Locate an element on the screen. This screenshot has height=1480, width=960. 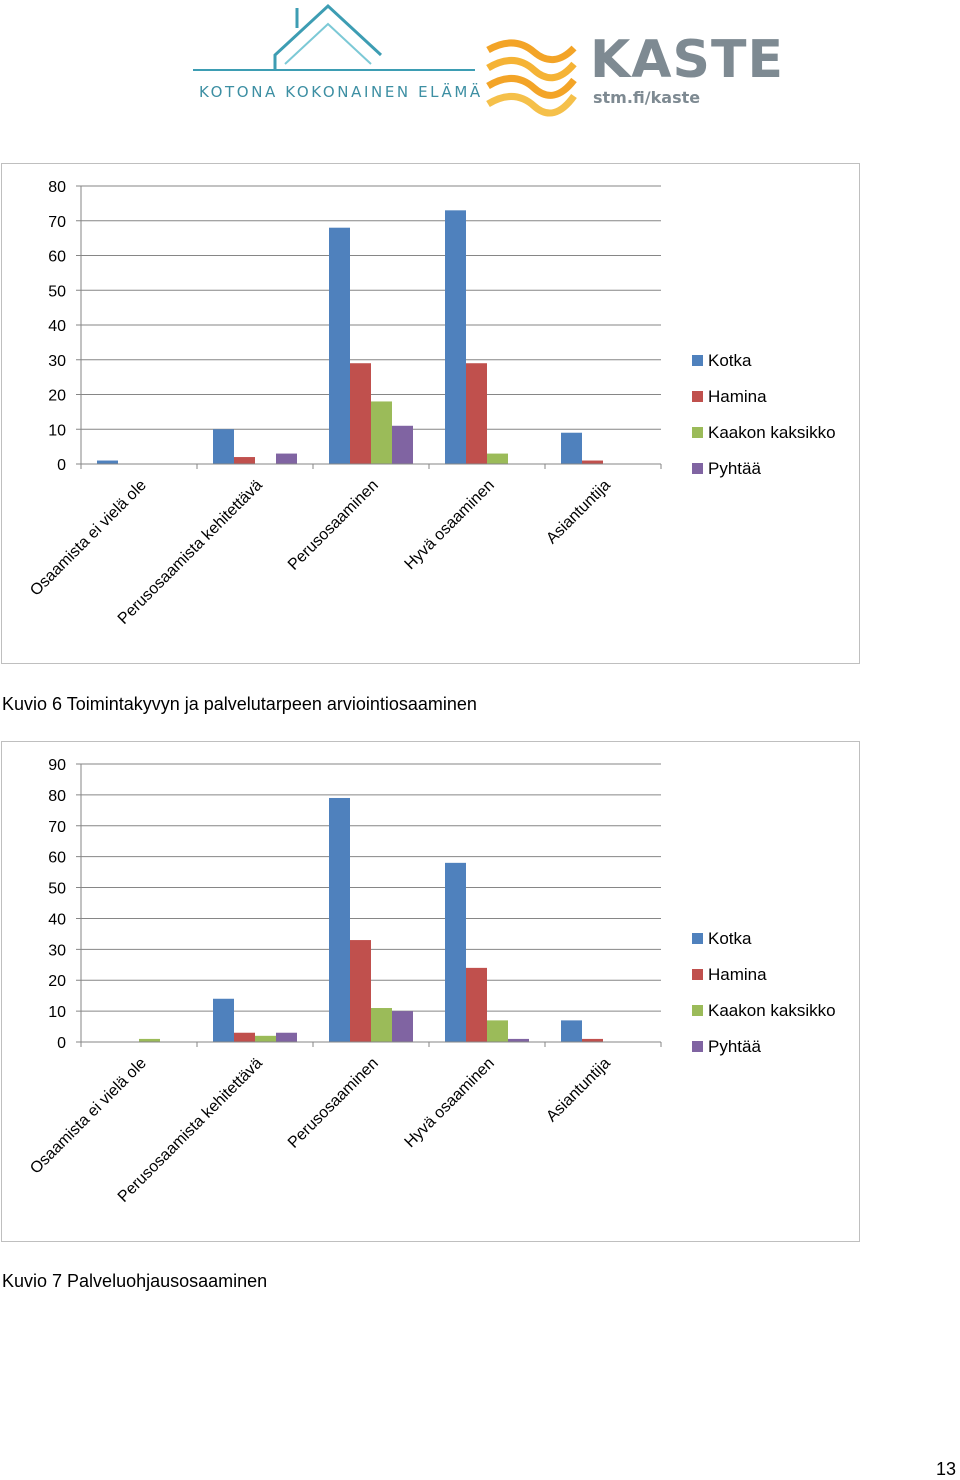
kaste-waves-icon is located at coordinates (531, 78).